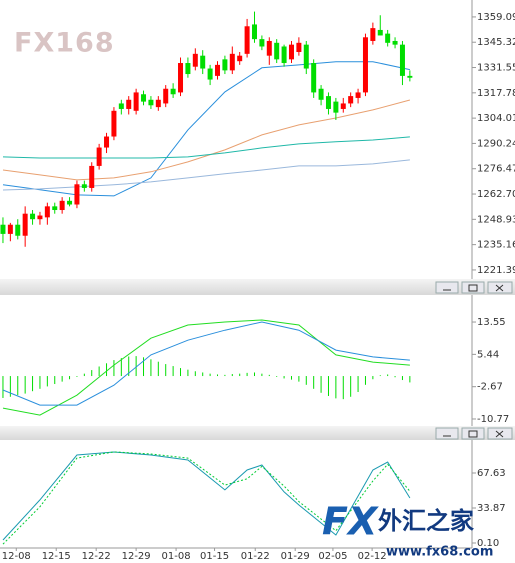 The image size is (515, 563). I want to click on x-tick-label: 12-15, so click(56, 556).